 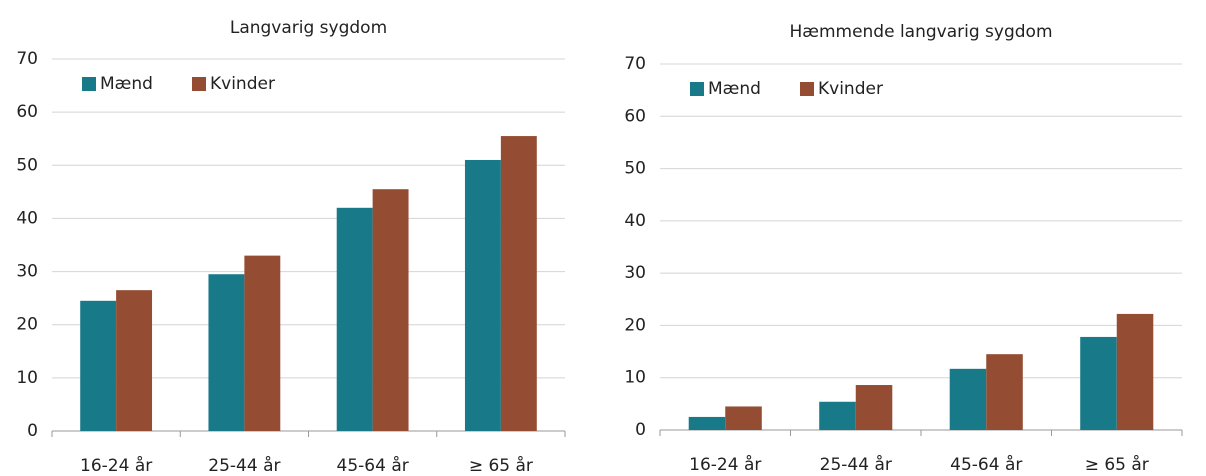 I want to click on chart-title: Langvarig sygdom, so click(x=308, y=28).